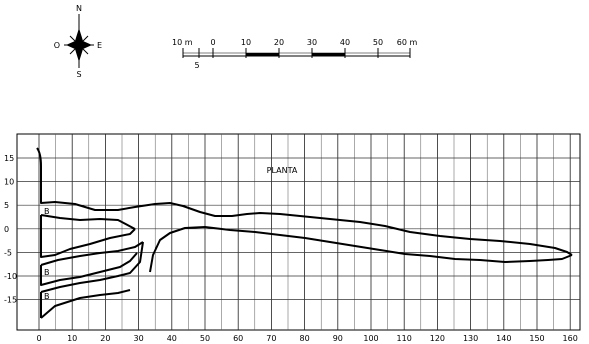  Describe the element at coordinates (370, 338) in the screenshot. I see `x-tick-label: 100` at that location.